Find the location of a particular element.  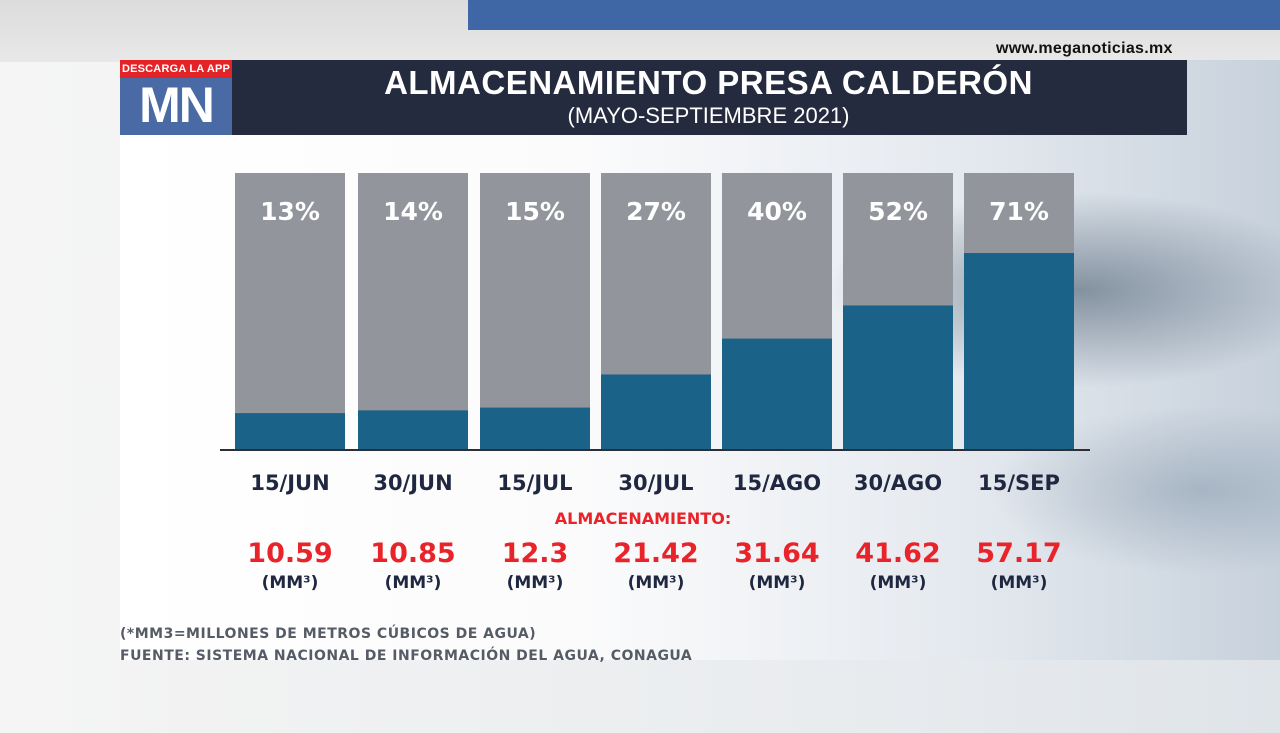

chart-subtitle: (MAYO-SEPTIEMBRE 2021) is located at coordinates (708, 115).